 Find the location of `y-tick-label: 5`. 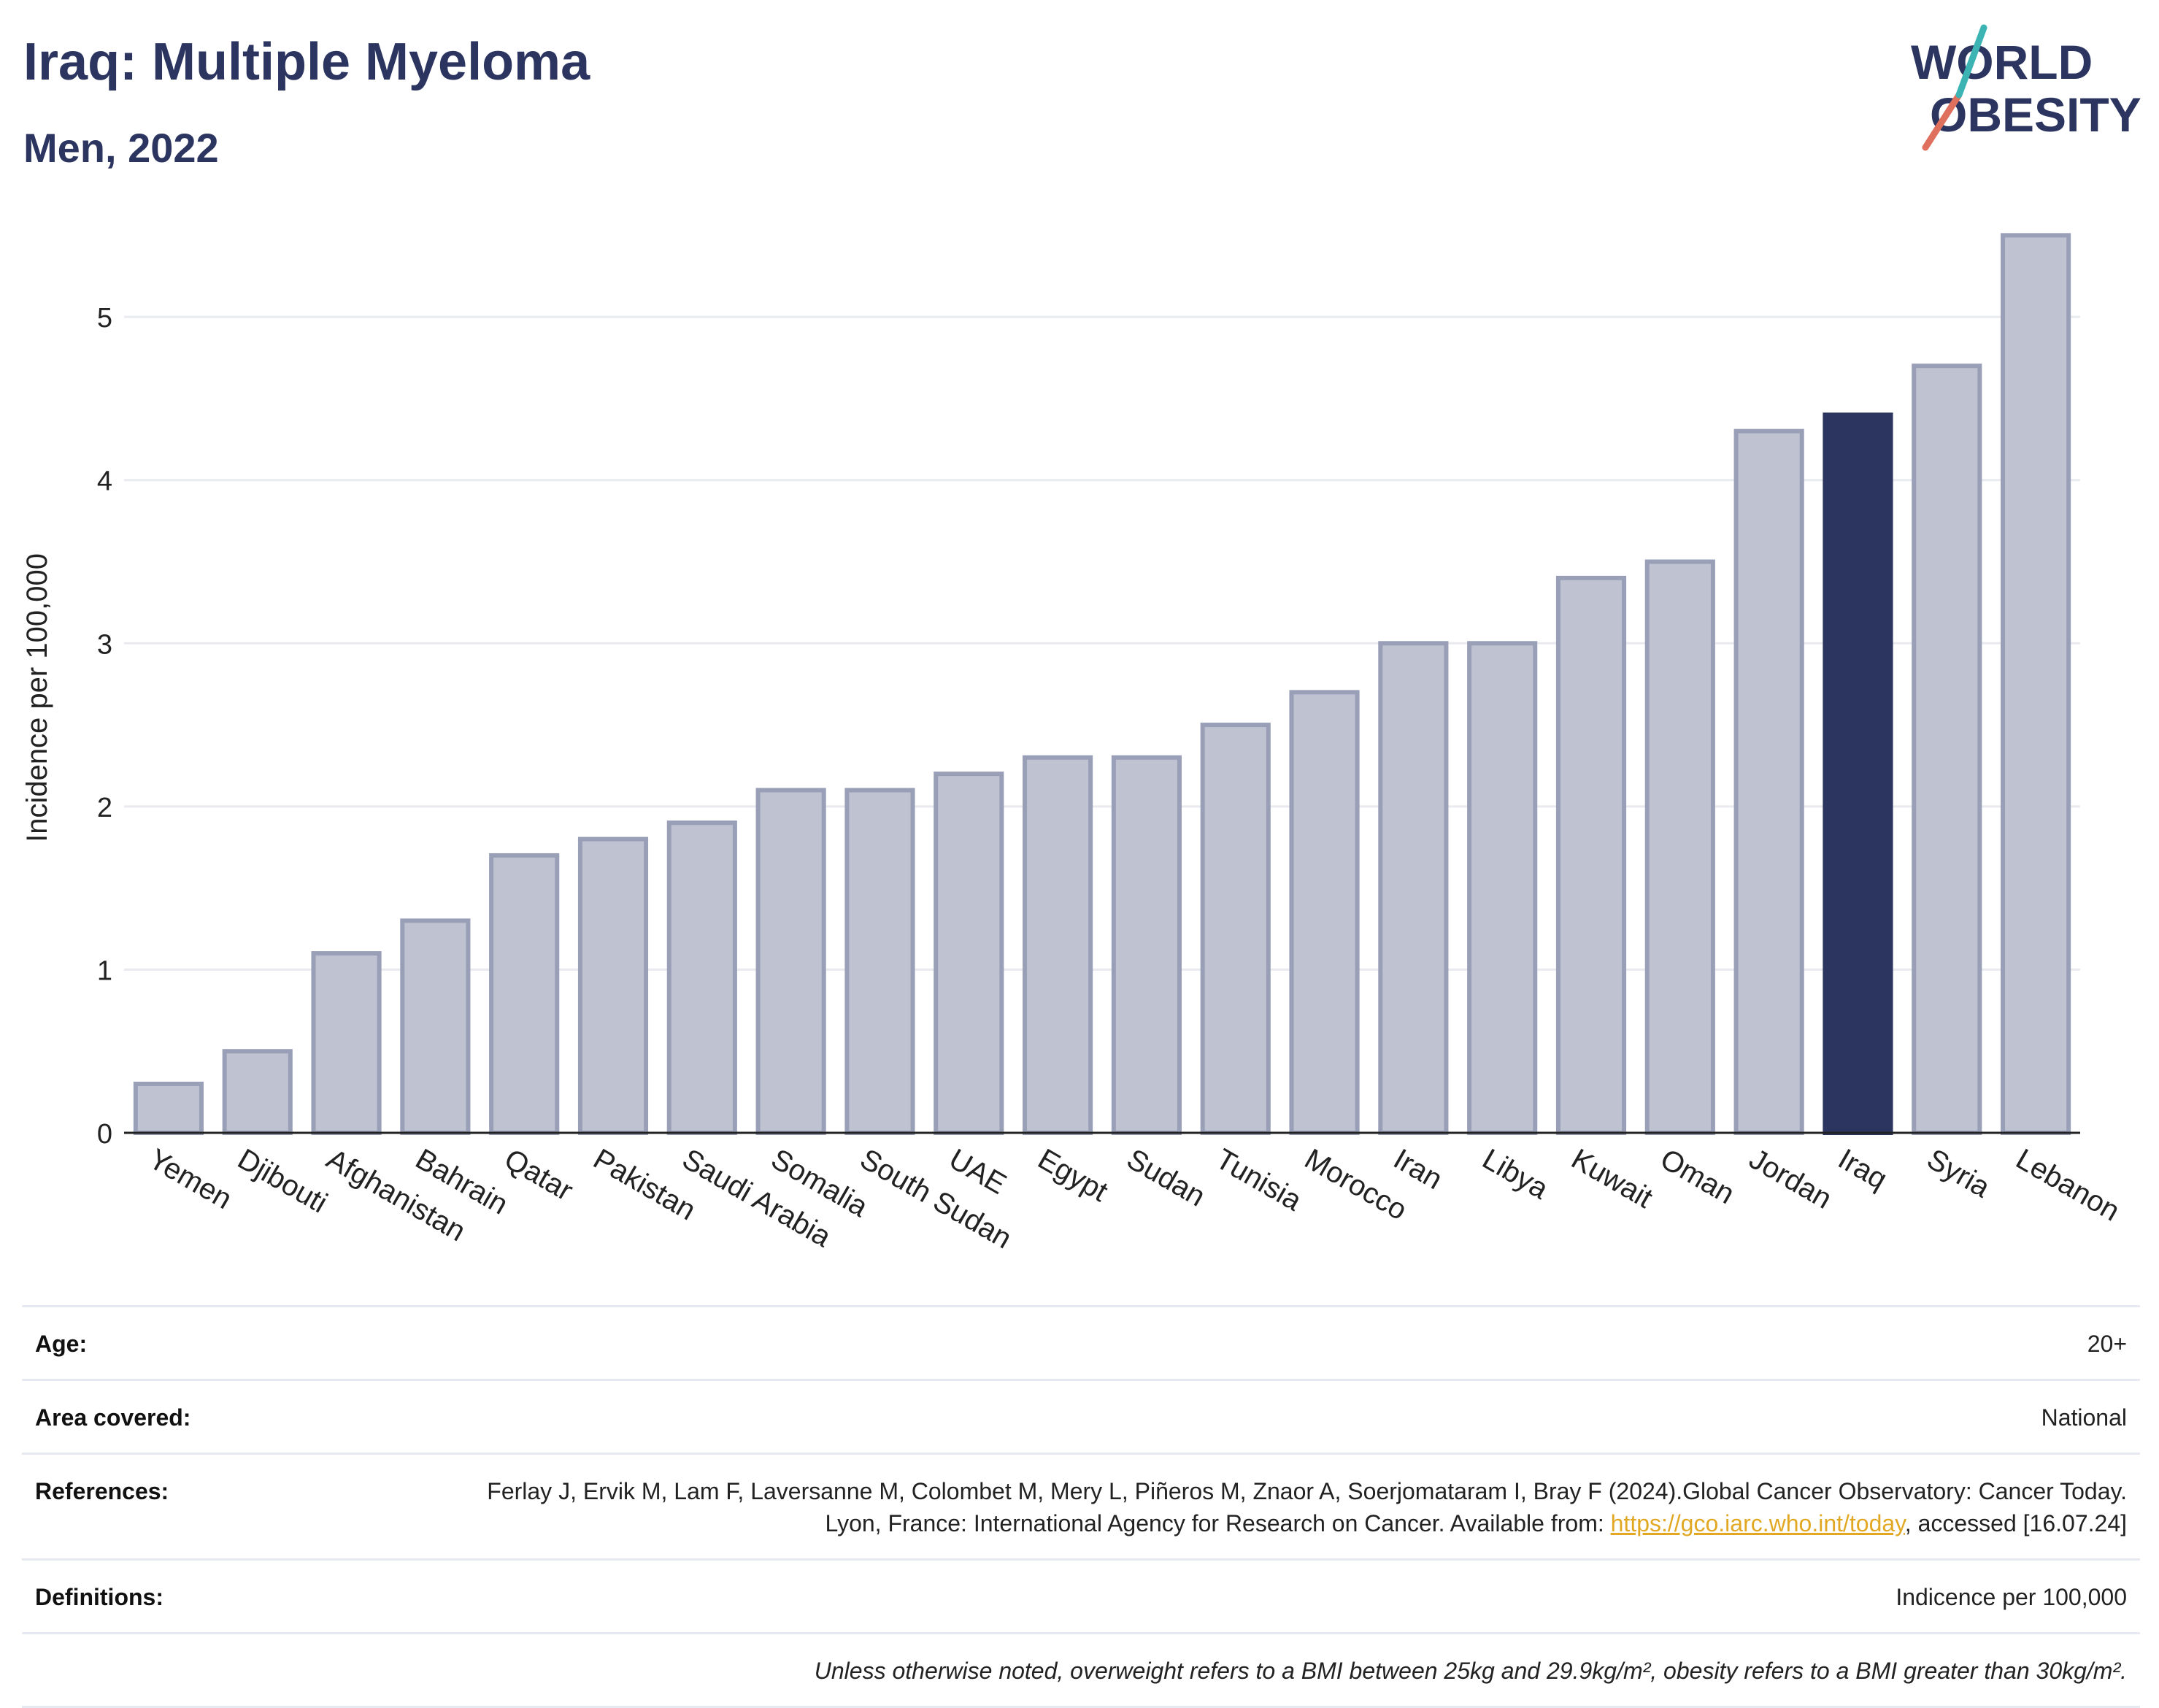

y-tick-label: 5 is located at coordinates (104, 318).